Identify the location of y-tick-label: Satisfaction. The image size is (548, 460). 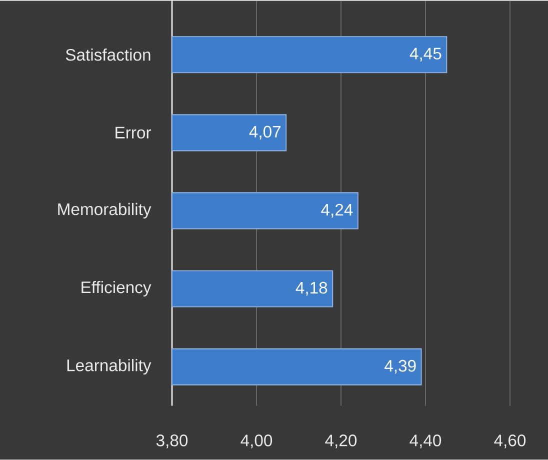
(108, 54).